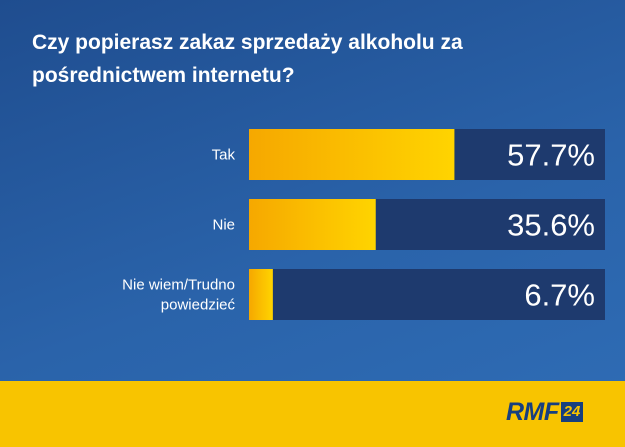  I want to click on rmf24-logo: RMF 24, so click(545, 412).